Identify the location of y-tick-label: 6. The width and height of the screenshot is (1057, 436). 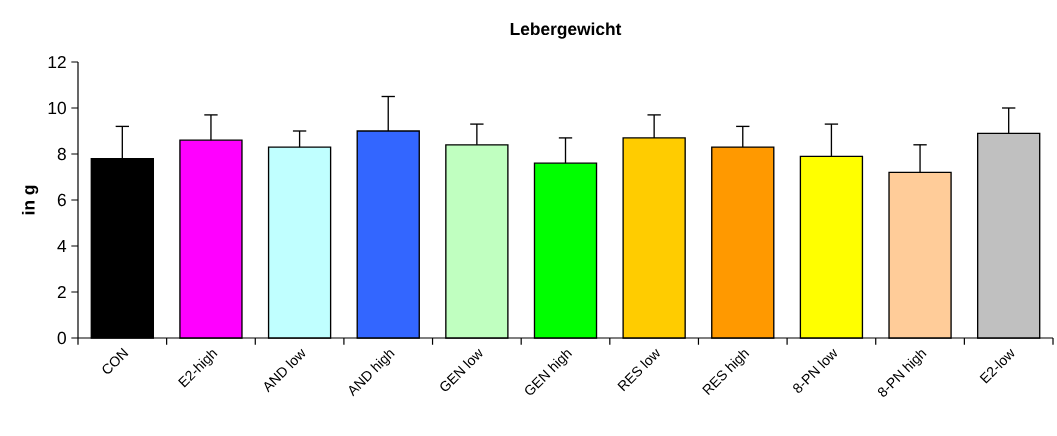
(61, 200).